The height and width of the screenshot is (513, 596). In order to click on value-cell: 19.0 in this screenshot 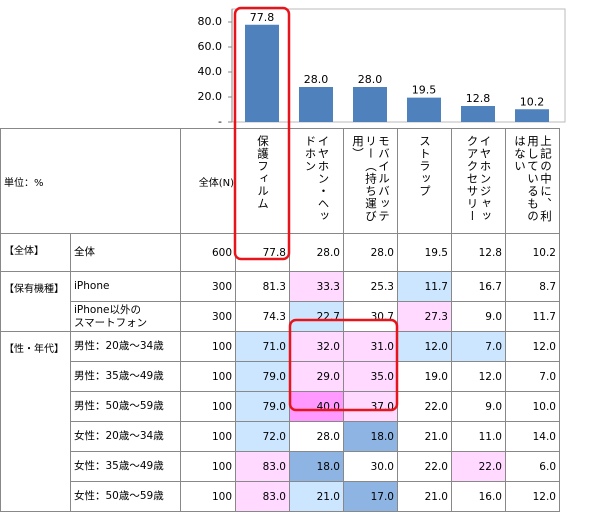, I will do `click(424, 376)`.